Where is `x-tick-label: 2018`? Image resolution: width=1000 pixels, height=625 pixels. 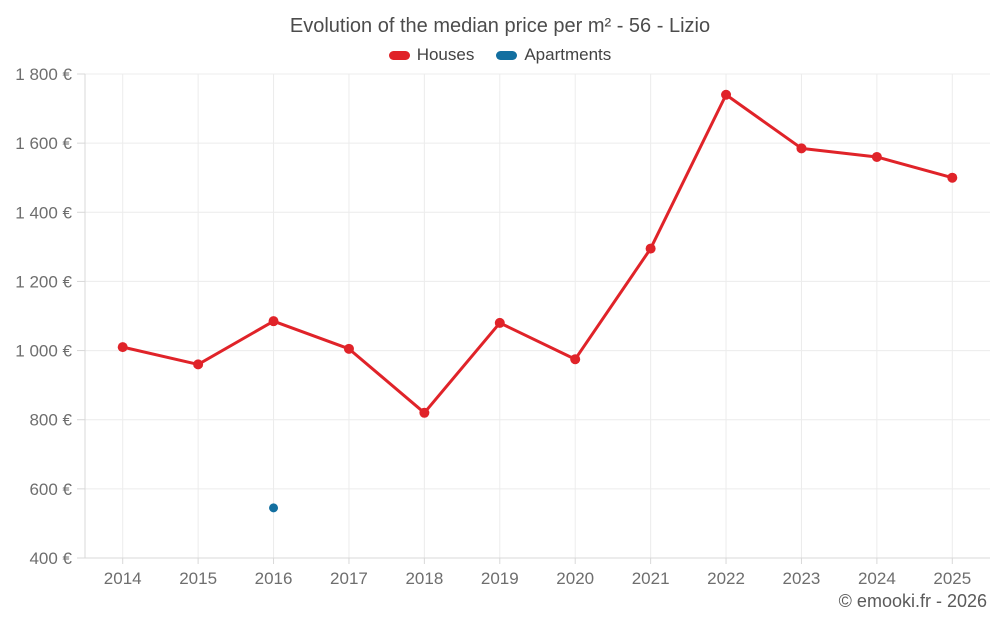 x-tick-label: 2018 is located at coordinates (424, 578).